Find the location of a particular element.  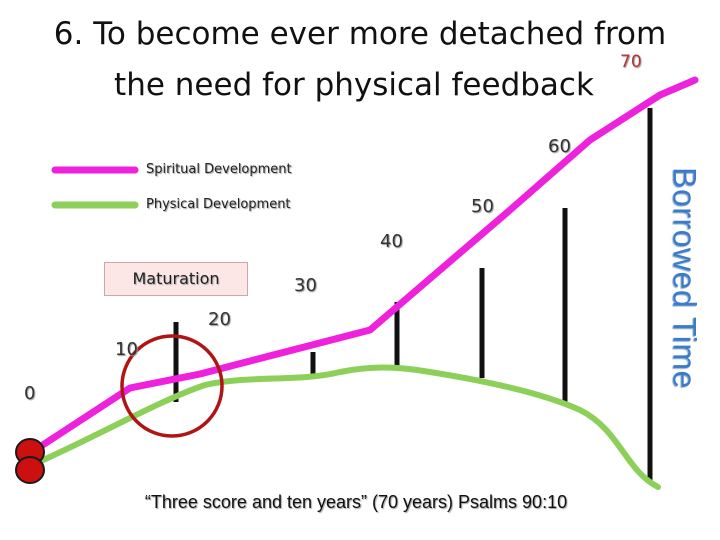

maturation-label: Maturation is located at coordinates (176, 279).